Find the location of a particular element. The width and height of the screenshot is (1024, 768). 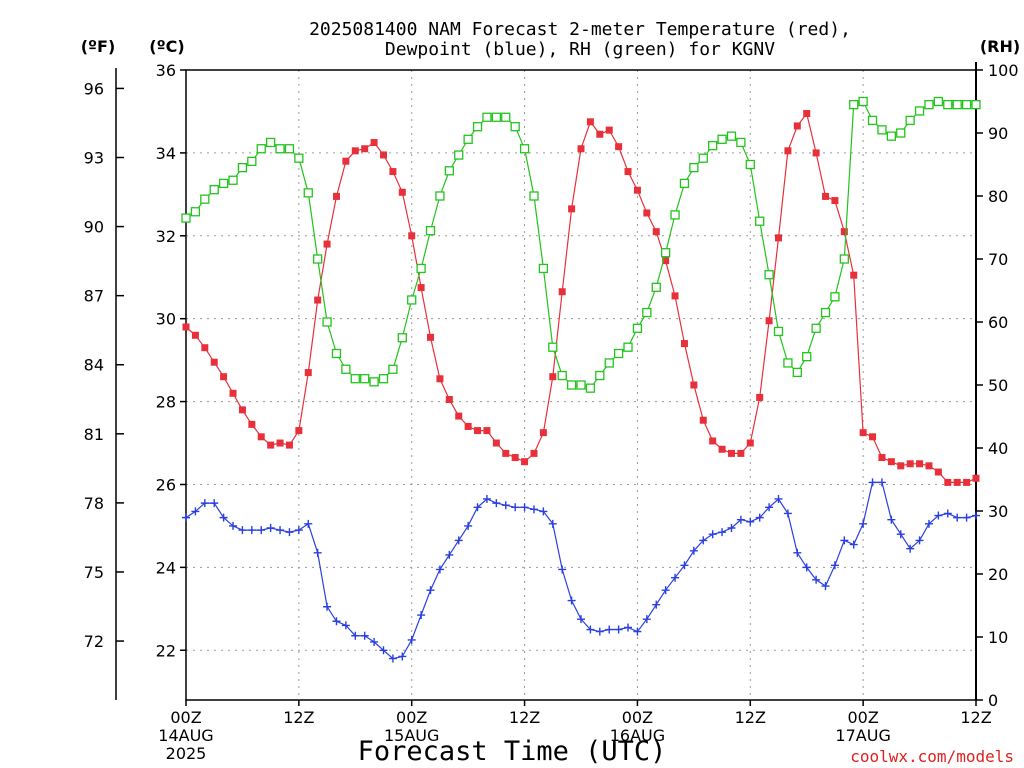

celsius-tick-label: 36 is located at coordinates (166, 70).